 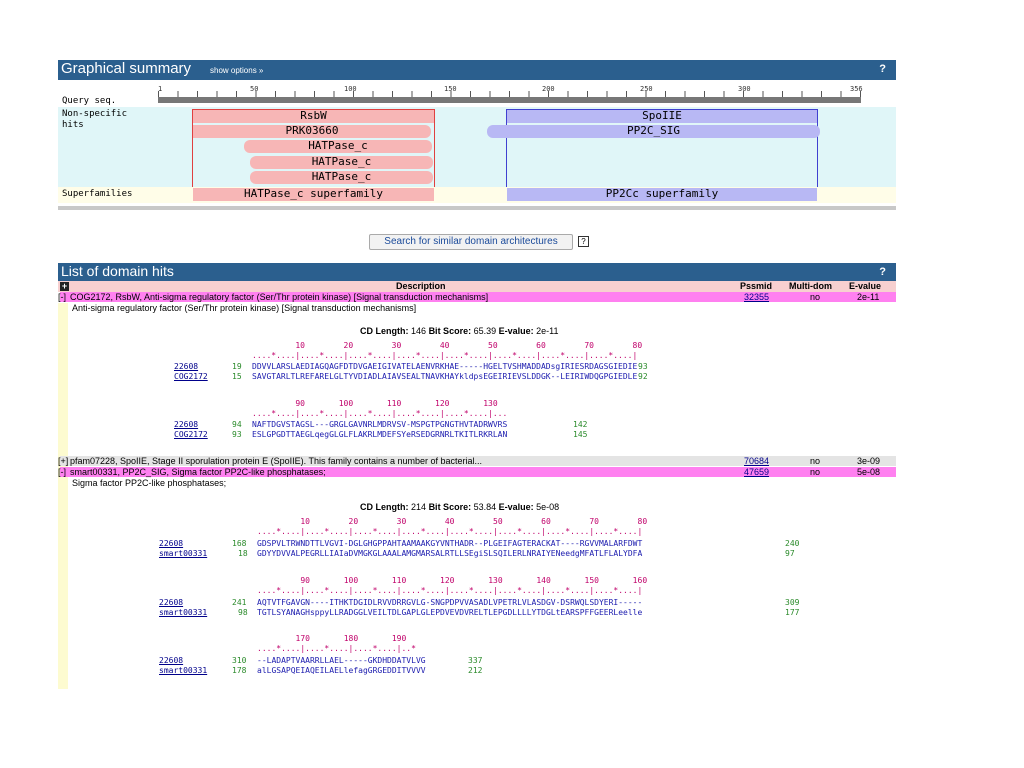 I want to click on hit-rsbw: RsbW, so click(x=313, y=116).